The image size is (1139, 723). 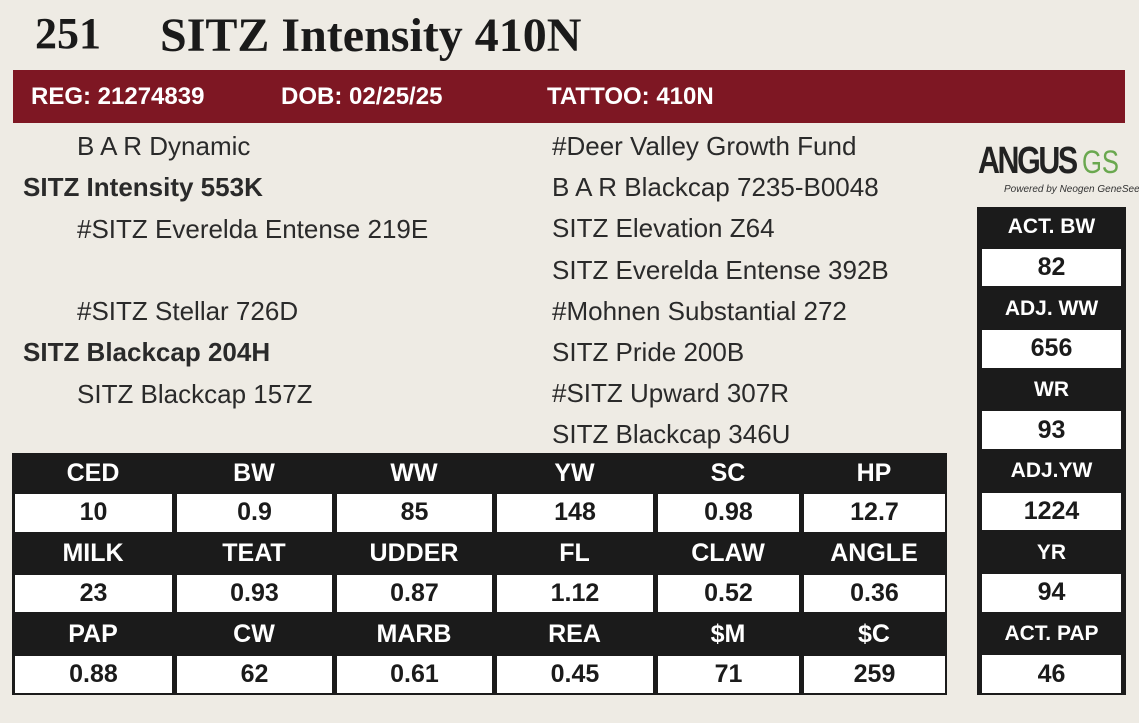 What do you see at coordinates (670, 393) in the screenshot?
I see `pedigree-great-grandparent: #SITZ Upward 307R` at bounding box center [670, 393].